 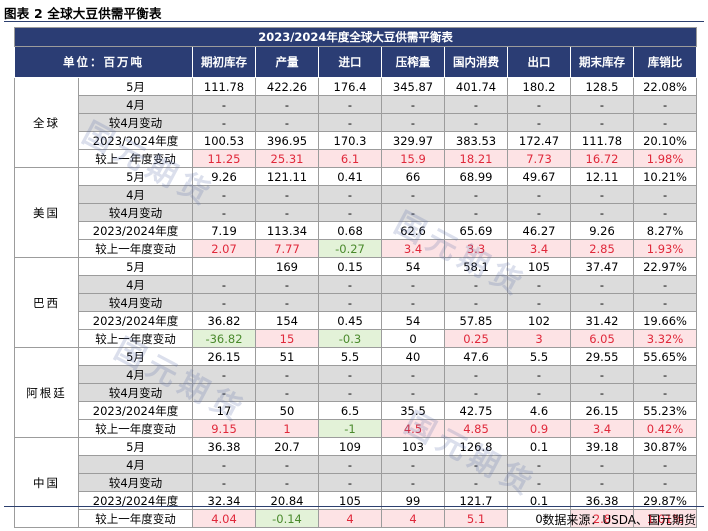 I want to click on table-cell: 111.78, so click(x=602, y=140).